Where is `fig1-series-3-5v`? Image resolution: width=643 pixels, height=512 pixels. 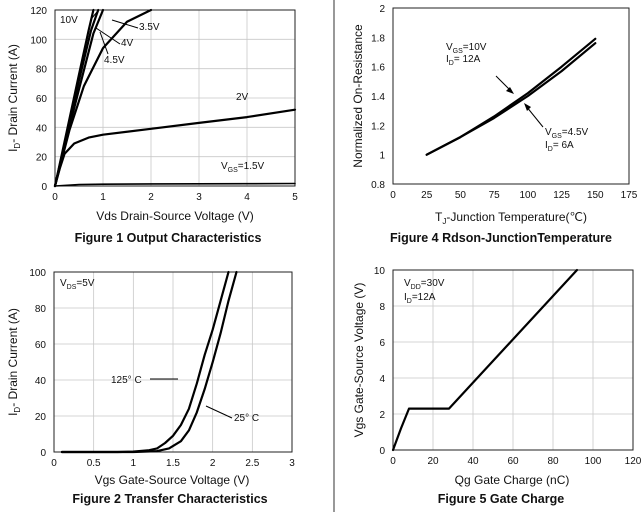 fig1-series-3-5v is located at coordinates (103, 98).